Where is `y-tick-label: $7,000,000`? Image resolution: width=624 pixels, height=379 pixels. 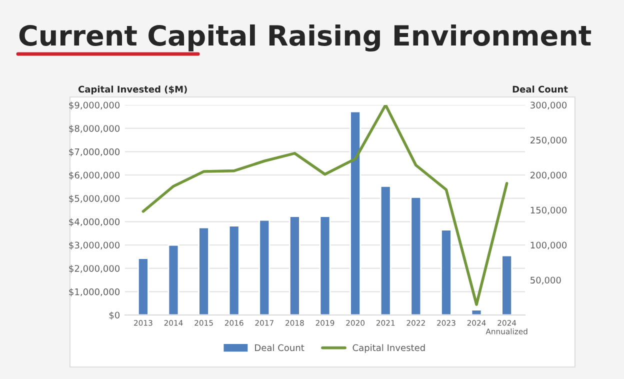 y-tick-label: $7,000,000 is located at coordinates (94, 152).